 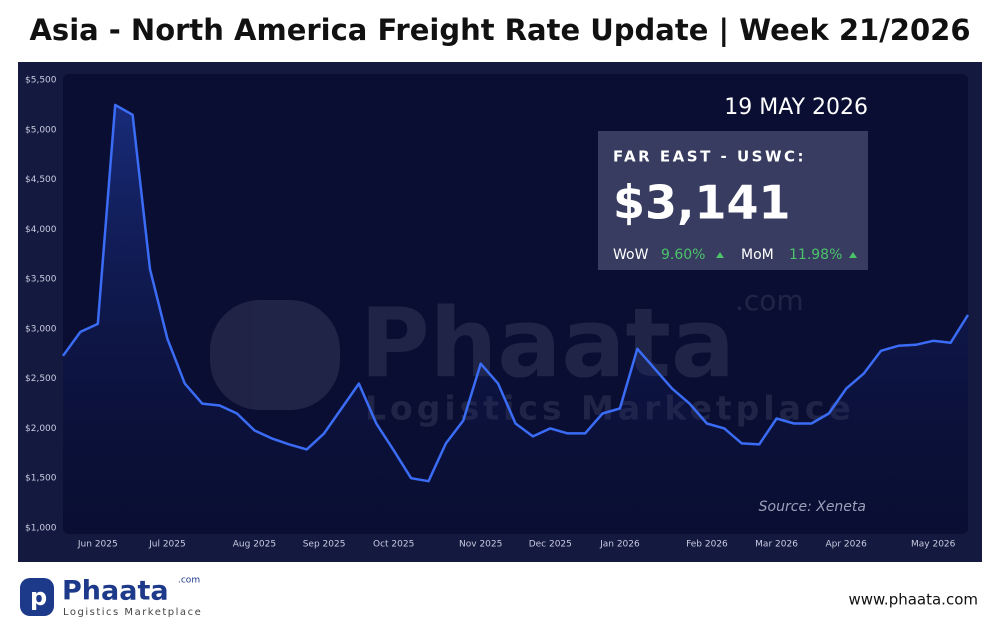 What do you see at coordinates (550, 545) in the screenshot?
I see `x-tick-label: Dec 2025` at bounding box center [550, 545].